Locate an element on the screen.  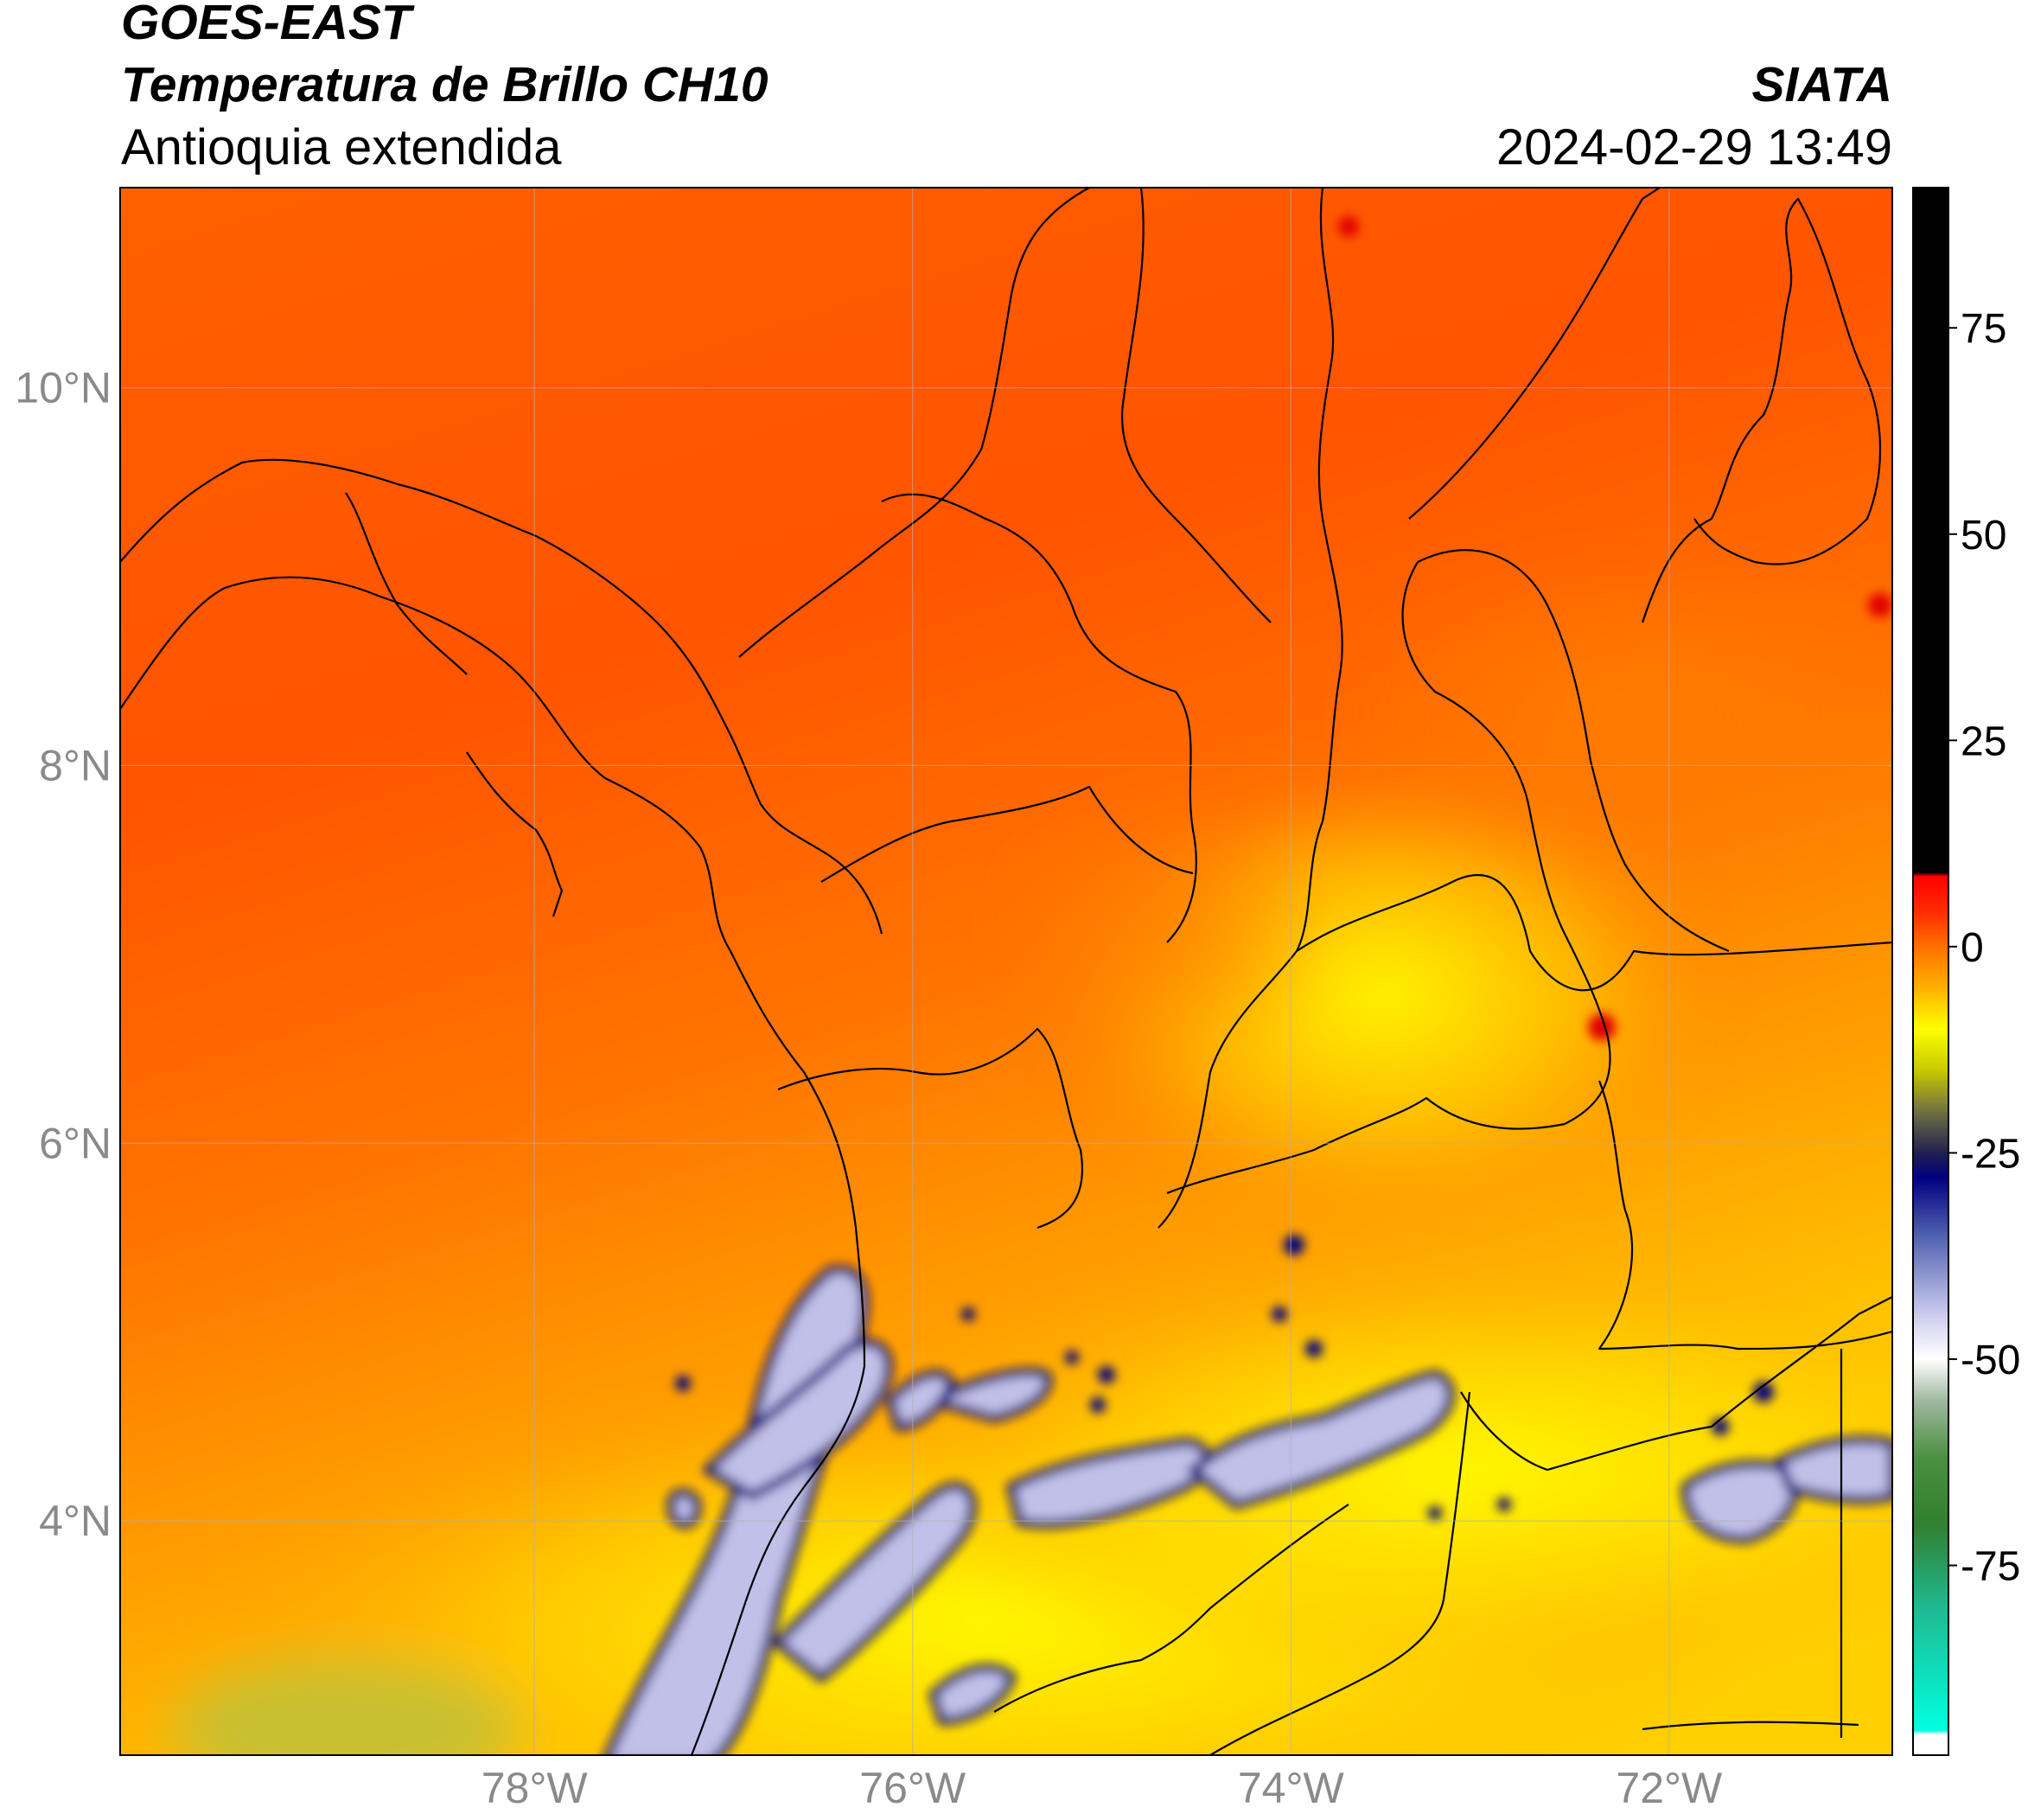
lon-tick-label: 76°W is located at coordinates (912, 1788).